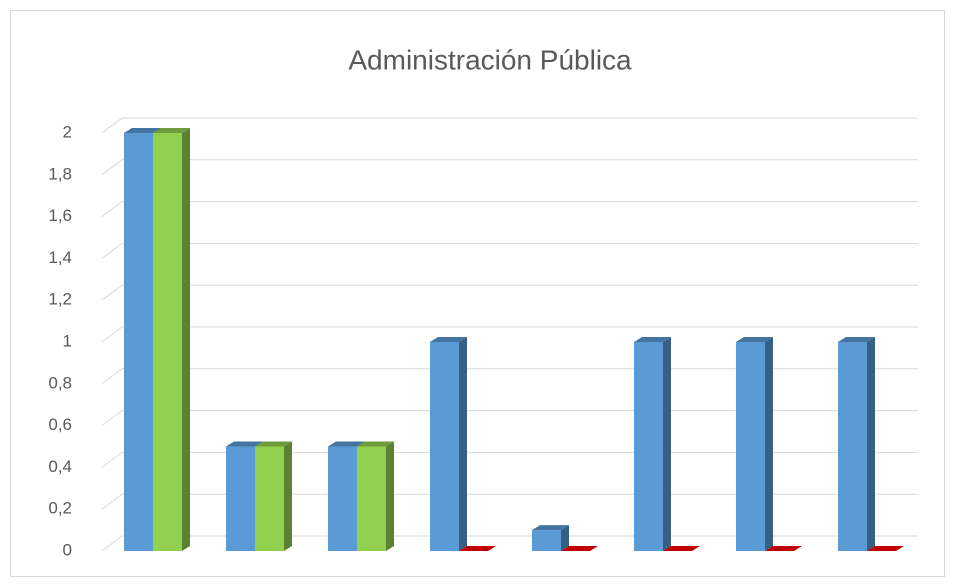  What do you see at coordinates (60, 424) in the screenshot?
I see `y-tick-label: 0,6` at bounding box center [60, 424].